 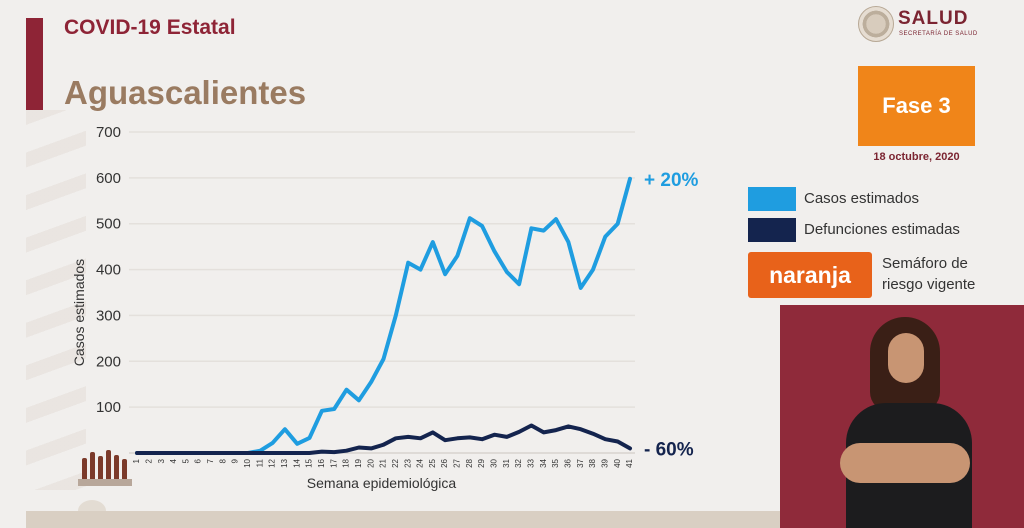 What do you see at coordinates (928, 274) in the screenshot?
I see `semaforo-text: Semáforo de riesgo vigente` at bounding box center [928, 274].